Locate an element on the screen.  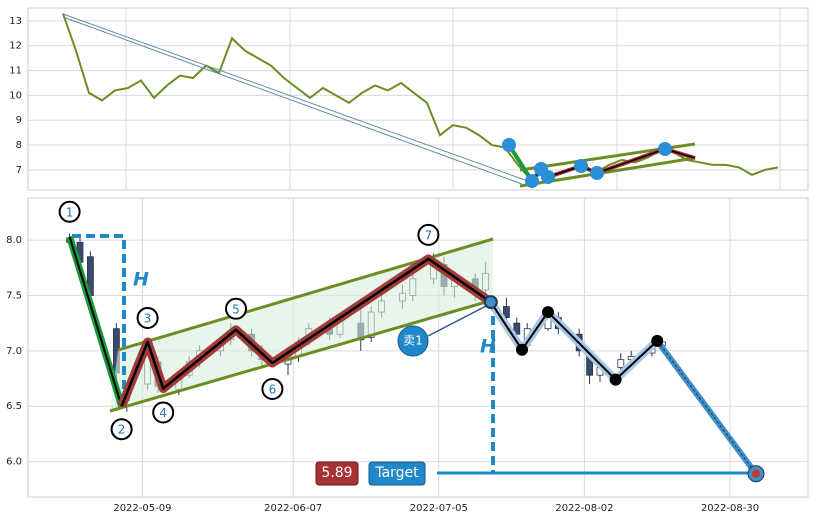
point-label: 4 is located at coordinates (163, 413).